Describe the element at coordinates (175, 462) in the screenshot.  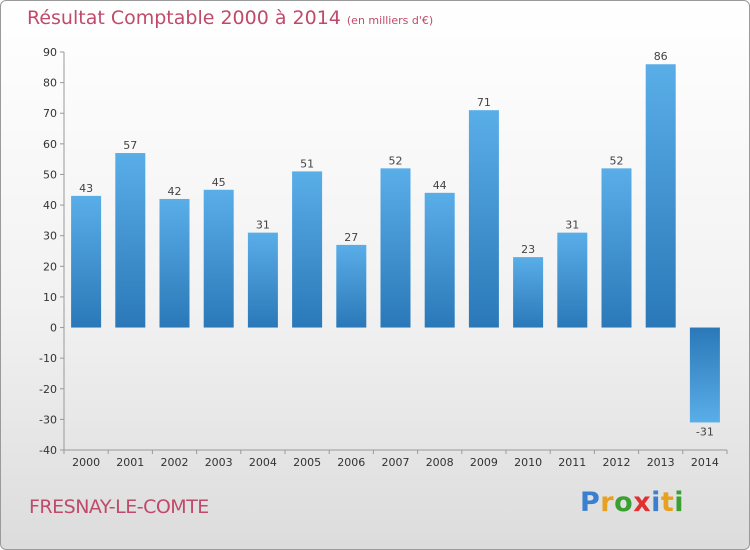
I see `x-tick-label: 2002` at that location.